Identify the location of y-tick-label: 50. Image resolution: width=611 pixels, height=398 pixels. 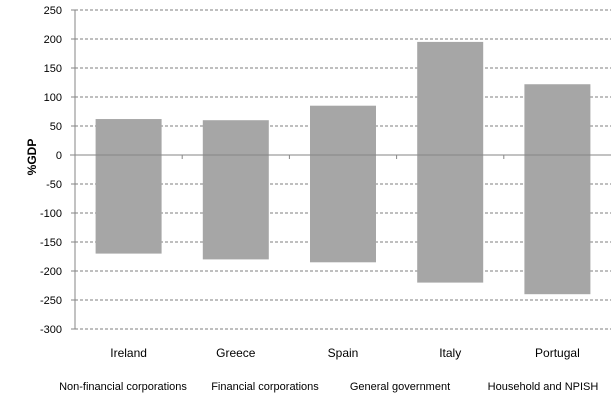
(56, 127).